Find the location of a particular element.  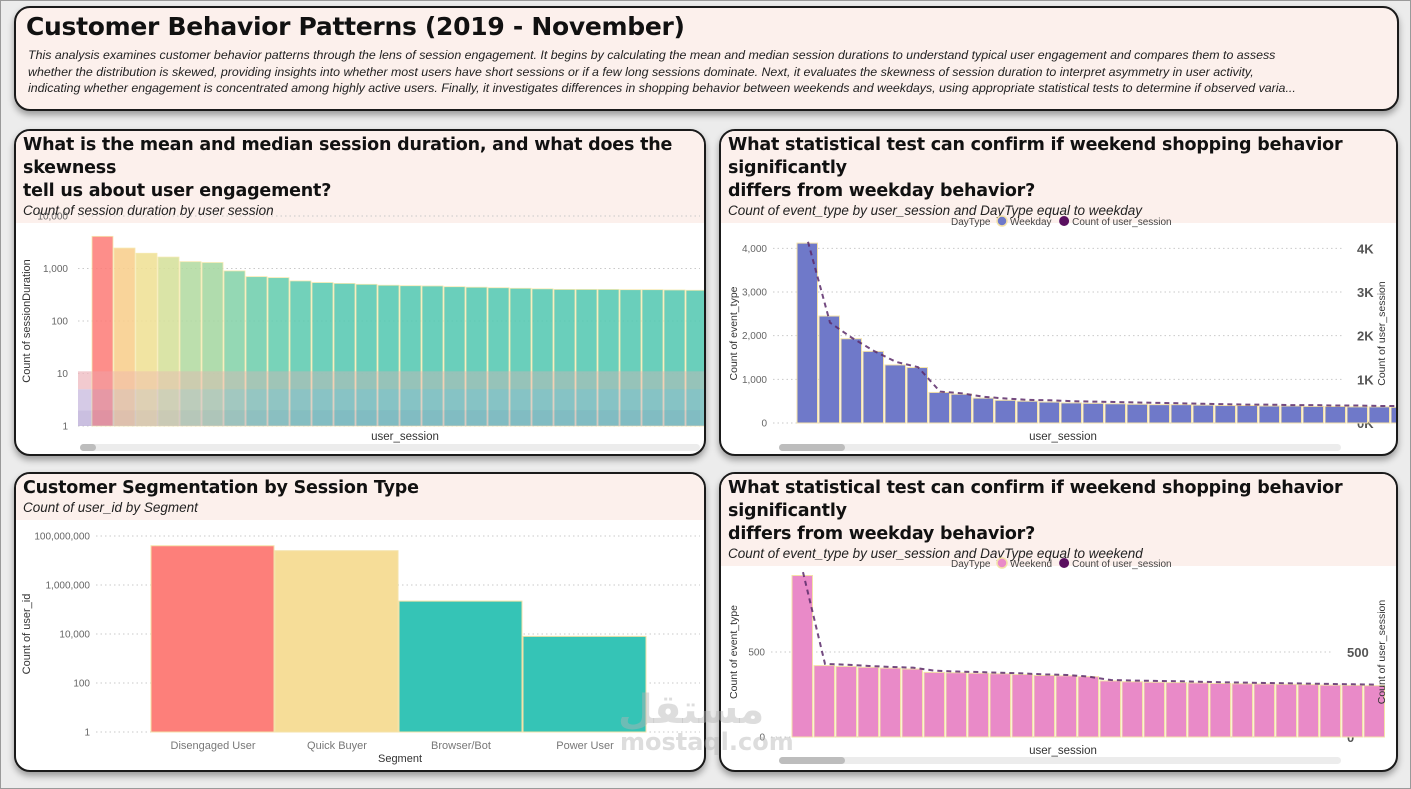

y-tick-label: 0 is located at coordinates (764, 424).